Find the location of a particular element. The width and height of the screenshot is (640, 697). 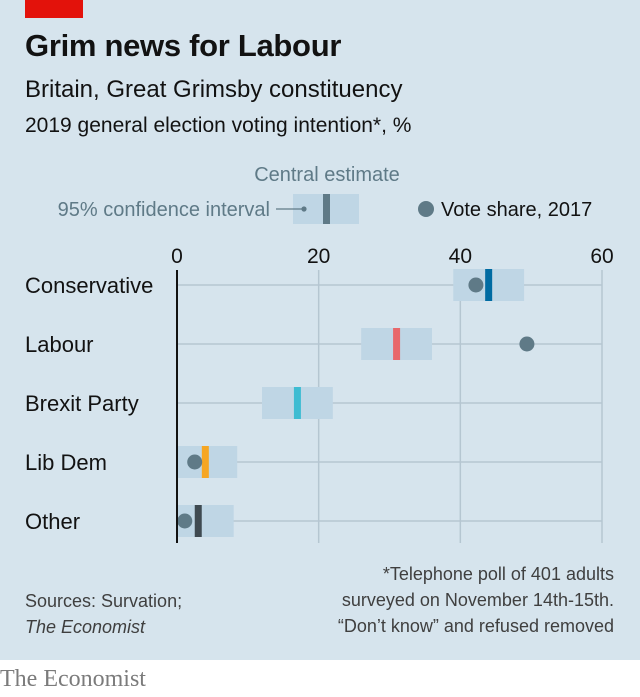

economist-brand: The Economist is located at coordinates (73, 679).